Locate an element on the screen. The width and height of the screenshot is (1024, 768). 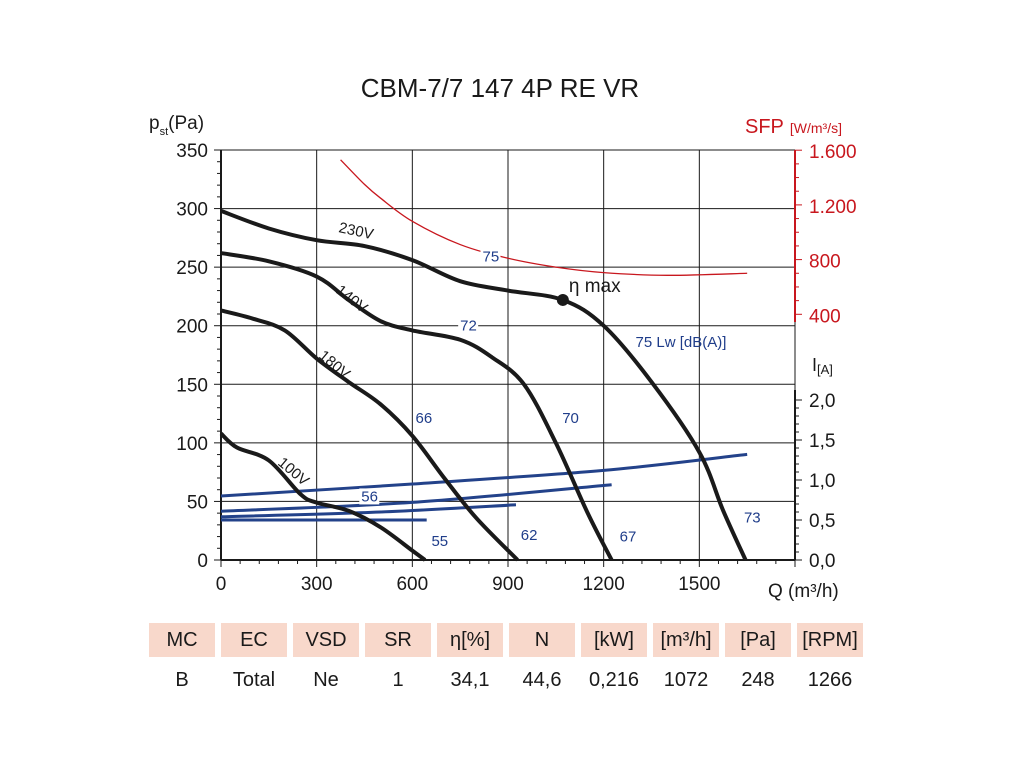
header-mc: MC is located at coordinates (182, 640).